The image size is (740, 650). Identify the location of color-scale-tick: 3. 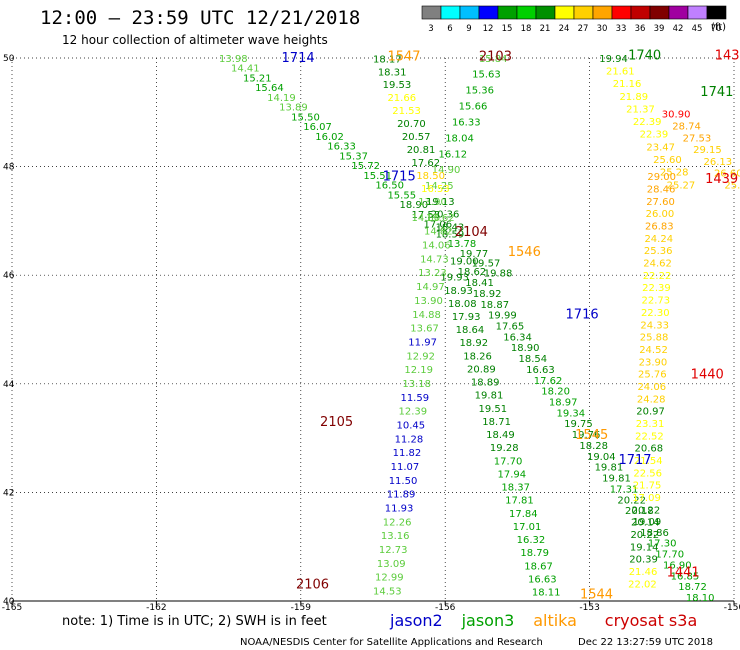
(430, 29).